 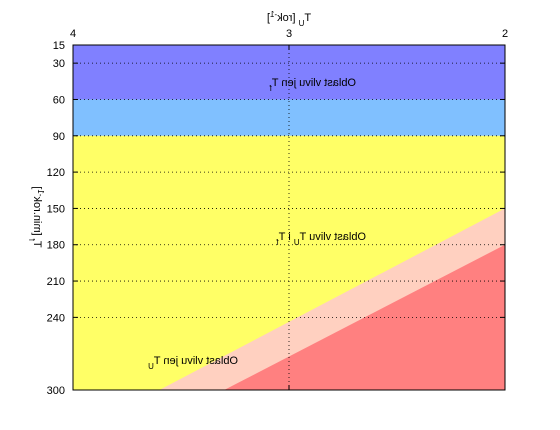 What do you see at coordinates (505, 34) in the screenshot?
I see `x-tick-label-0: 2` at bounding box center [505, 34].